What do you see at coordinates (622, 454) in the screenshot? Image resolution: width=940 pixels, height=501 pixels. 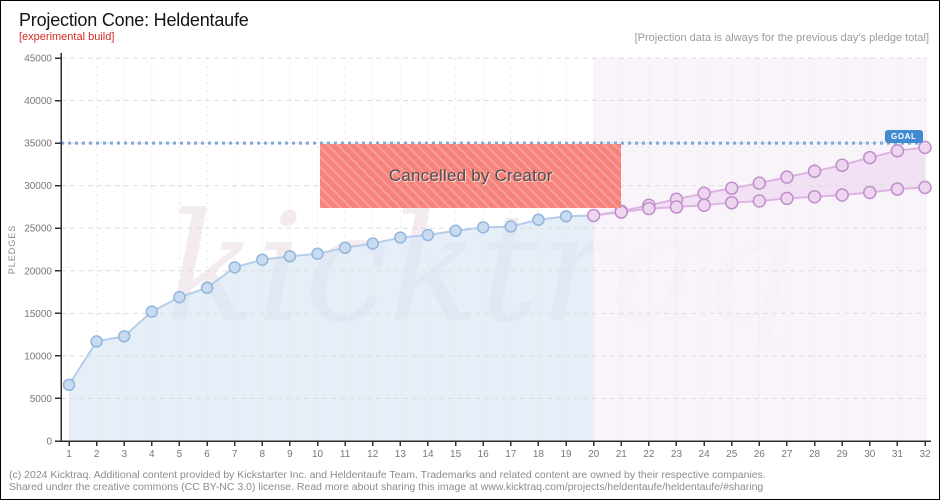 I see `svg-text: 21` at bounding box center [622, 454].